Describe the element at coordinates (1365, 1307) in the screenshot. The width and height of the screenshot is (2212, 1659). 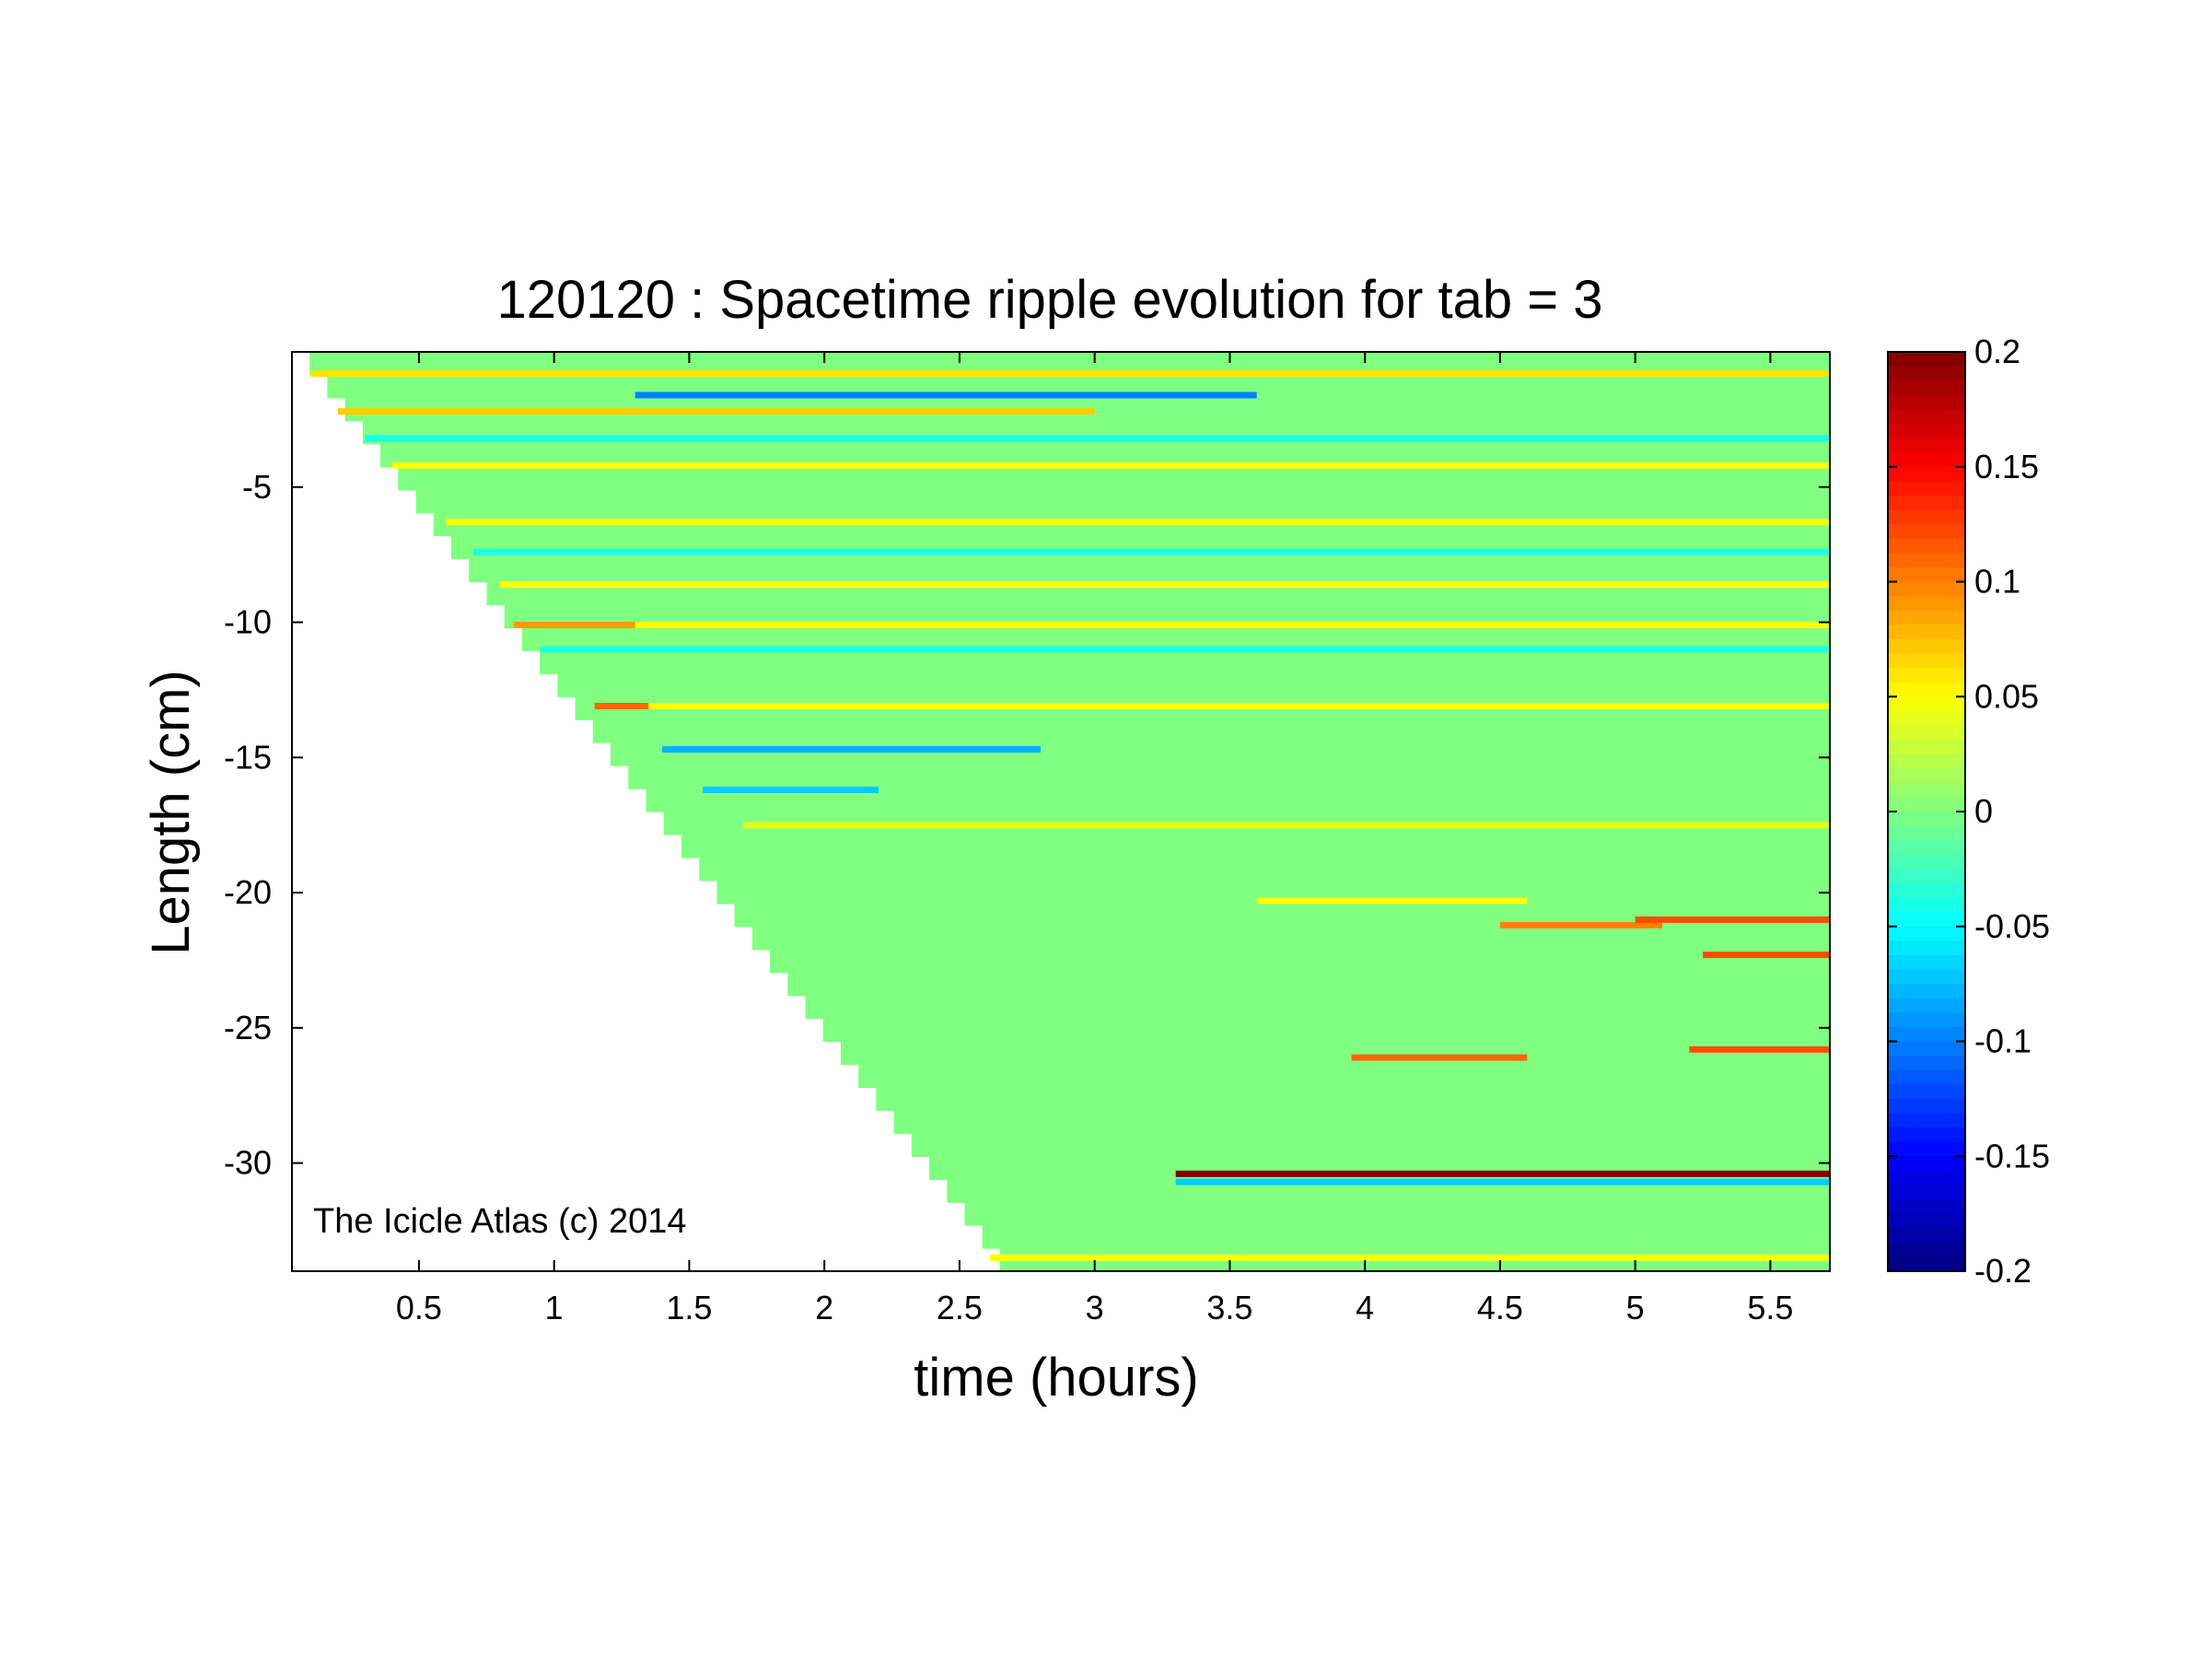
I see `x-tick-label: 4` at that location.